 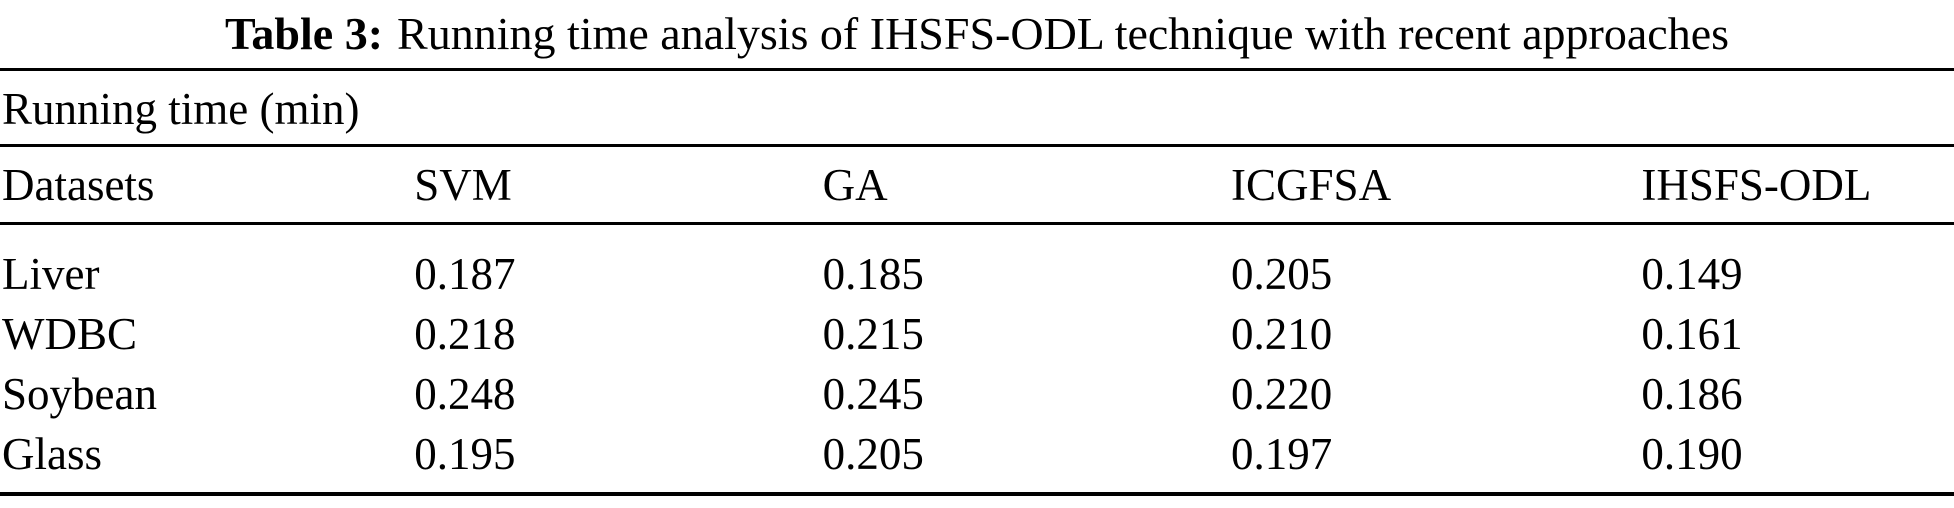 What do you see at coordinates (465, 394) in the screenshot?
I see `value-cell: 0.248` at bounding box center [465, 394].